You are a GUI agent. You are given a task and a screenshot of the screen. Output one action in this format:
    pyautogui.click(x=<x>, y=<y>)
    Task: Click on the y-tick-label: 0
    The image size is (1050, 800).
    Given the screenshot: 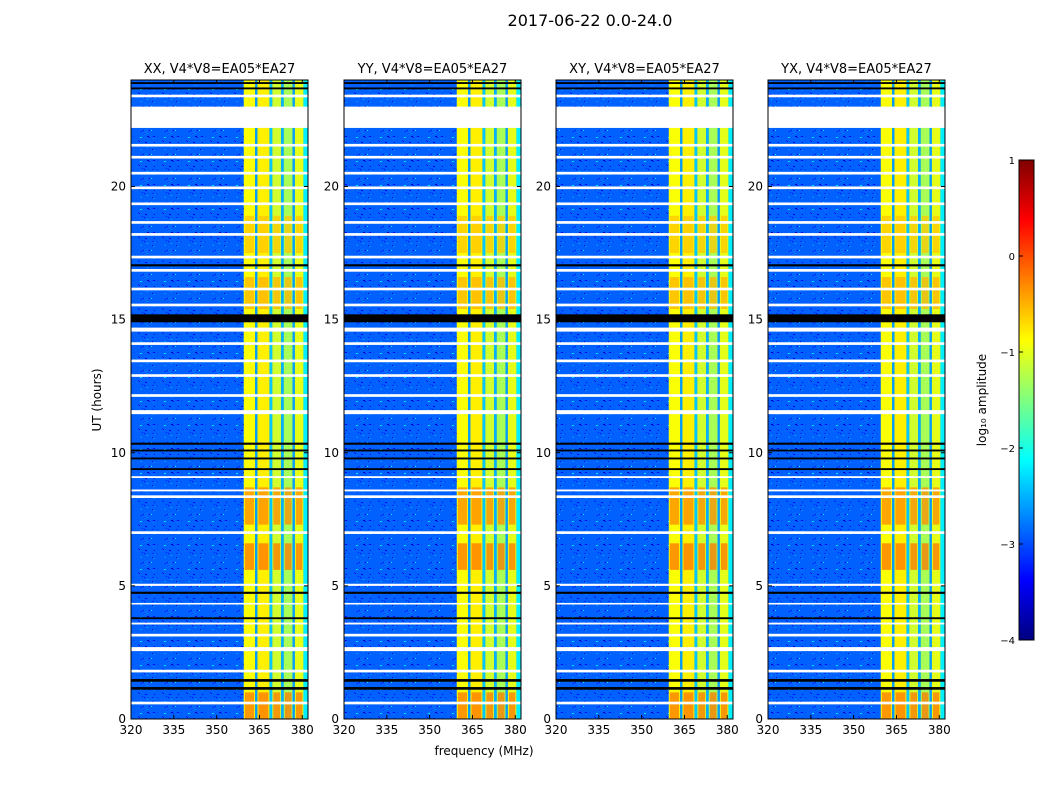 What is the action you would take?
    pyautogui.click(x=759, y=719)
    